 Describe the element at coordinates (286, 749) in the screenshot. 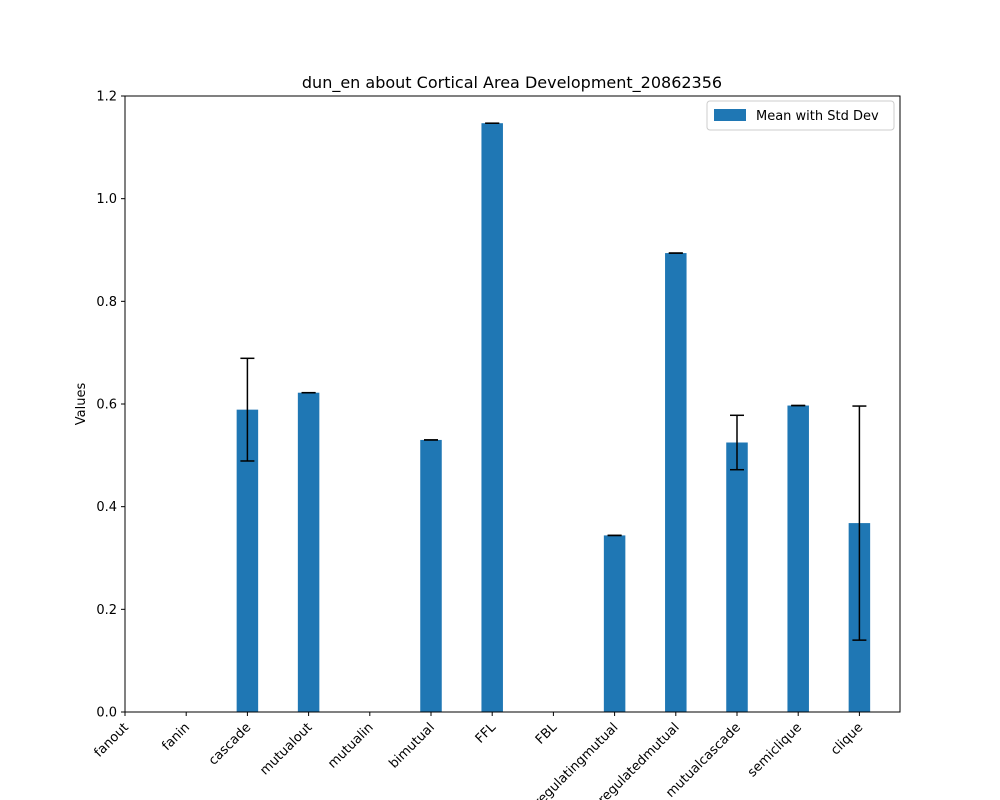

I see `x-tick-label: mutualout` at that location.